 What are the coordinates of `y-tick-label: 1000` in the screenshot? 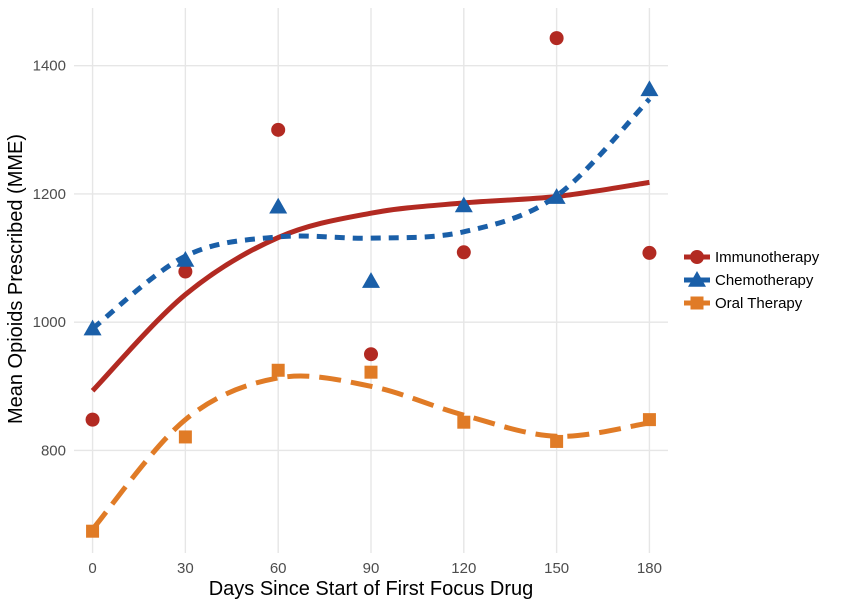 It's located at (49, 322).